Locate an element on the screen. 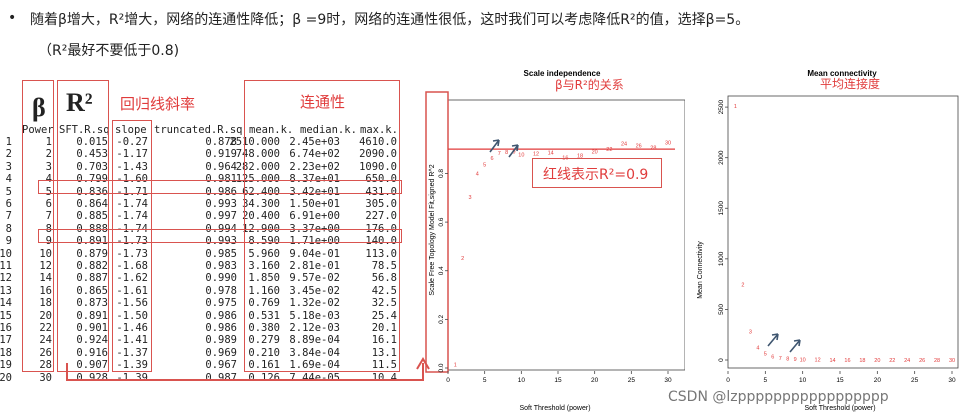 The height and width of the screenshot is (417, 964). table-cell: 5 is located at coordinates (48, 191).